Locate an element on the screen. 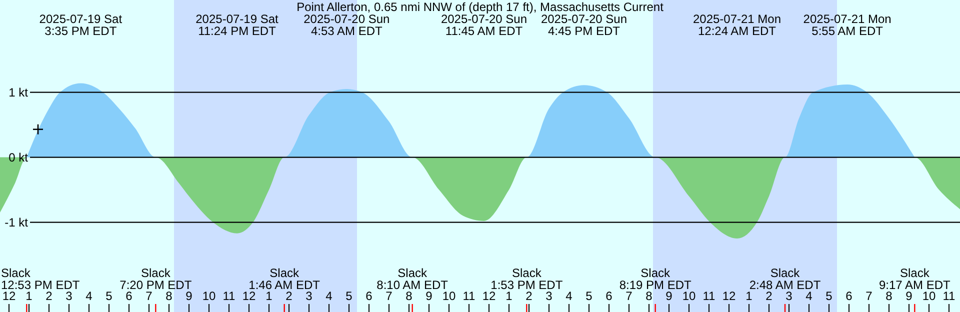 This screenshot has height=312, width=960. annotation: Slack 9:17 AM EDT is located at coordinates (915, 279).